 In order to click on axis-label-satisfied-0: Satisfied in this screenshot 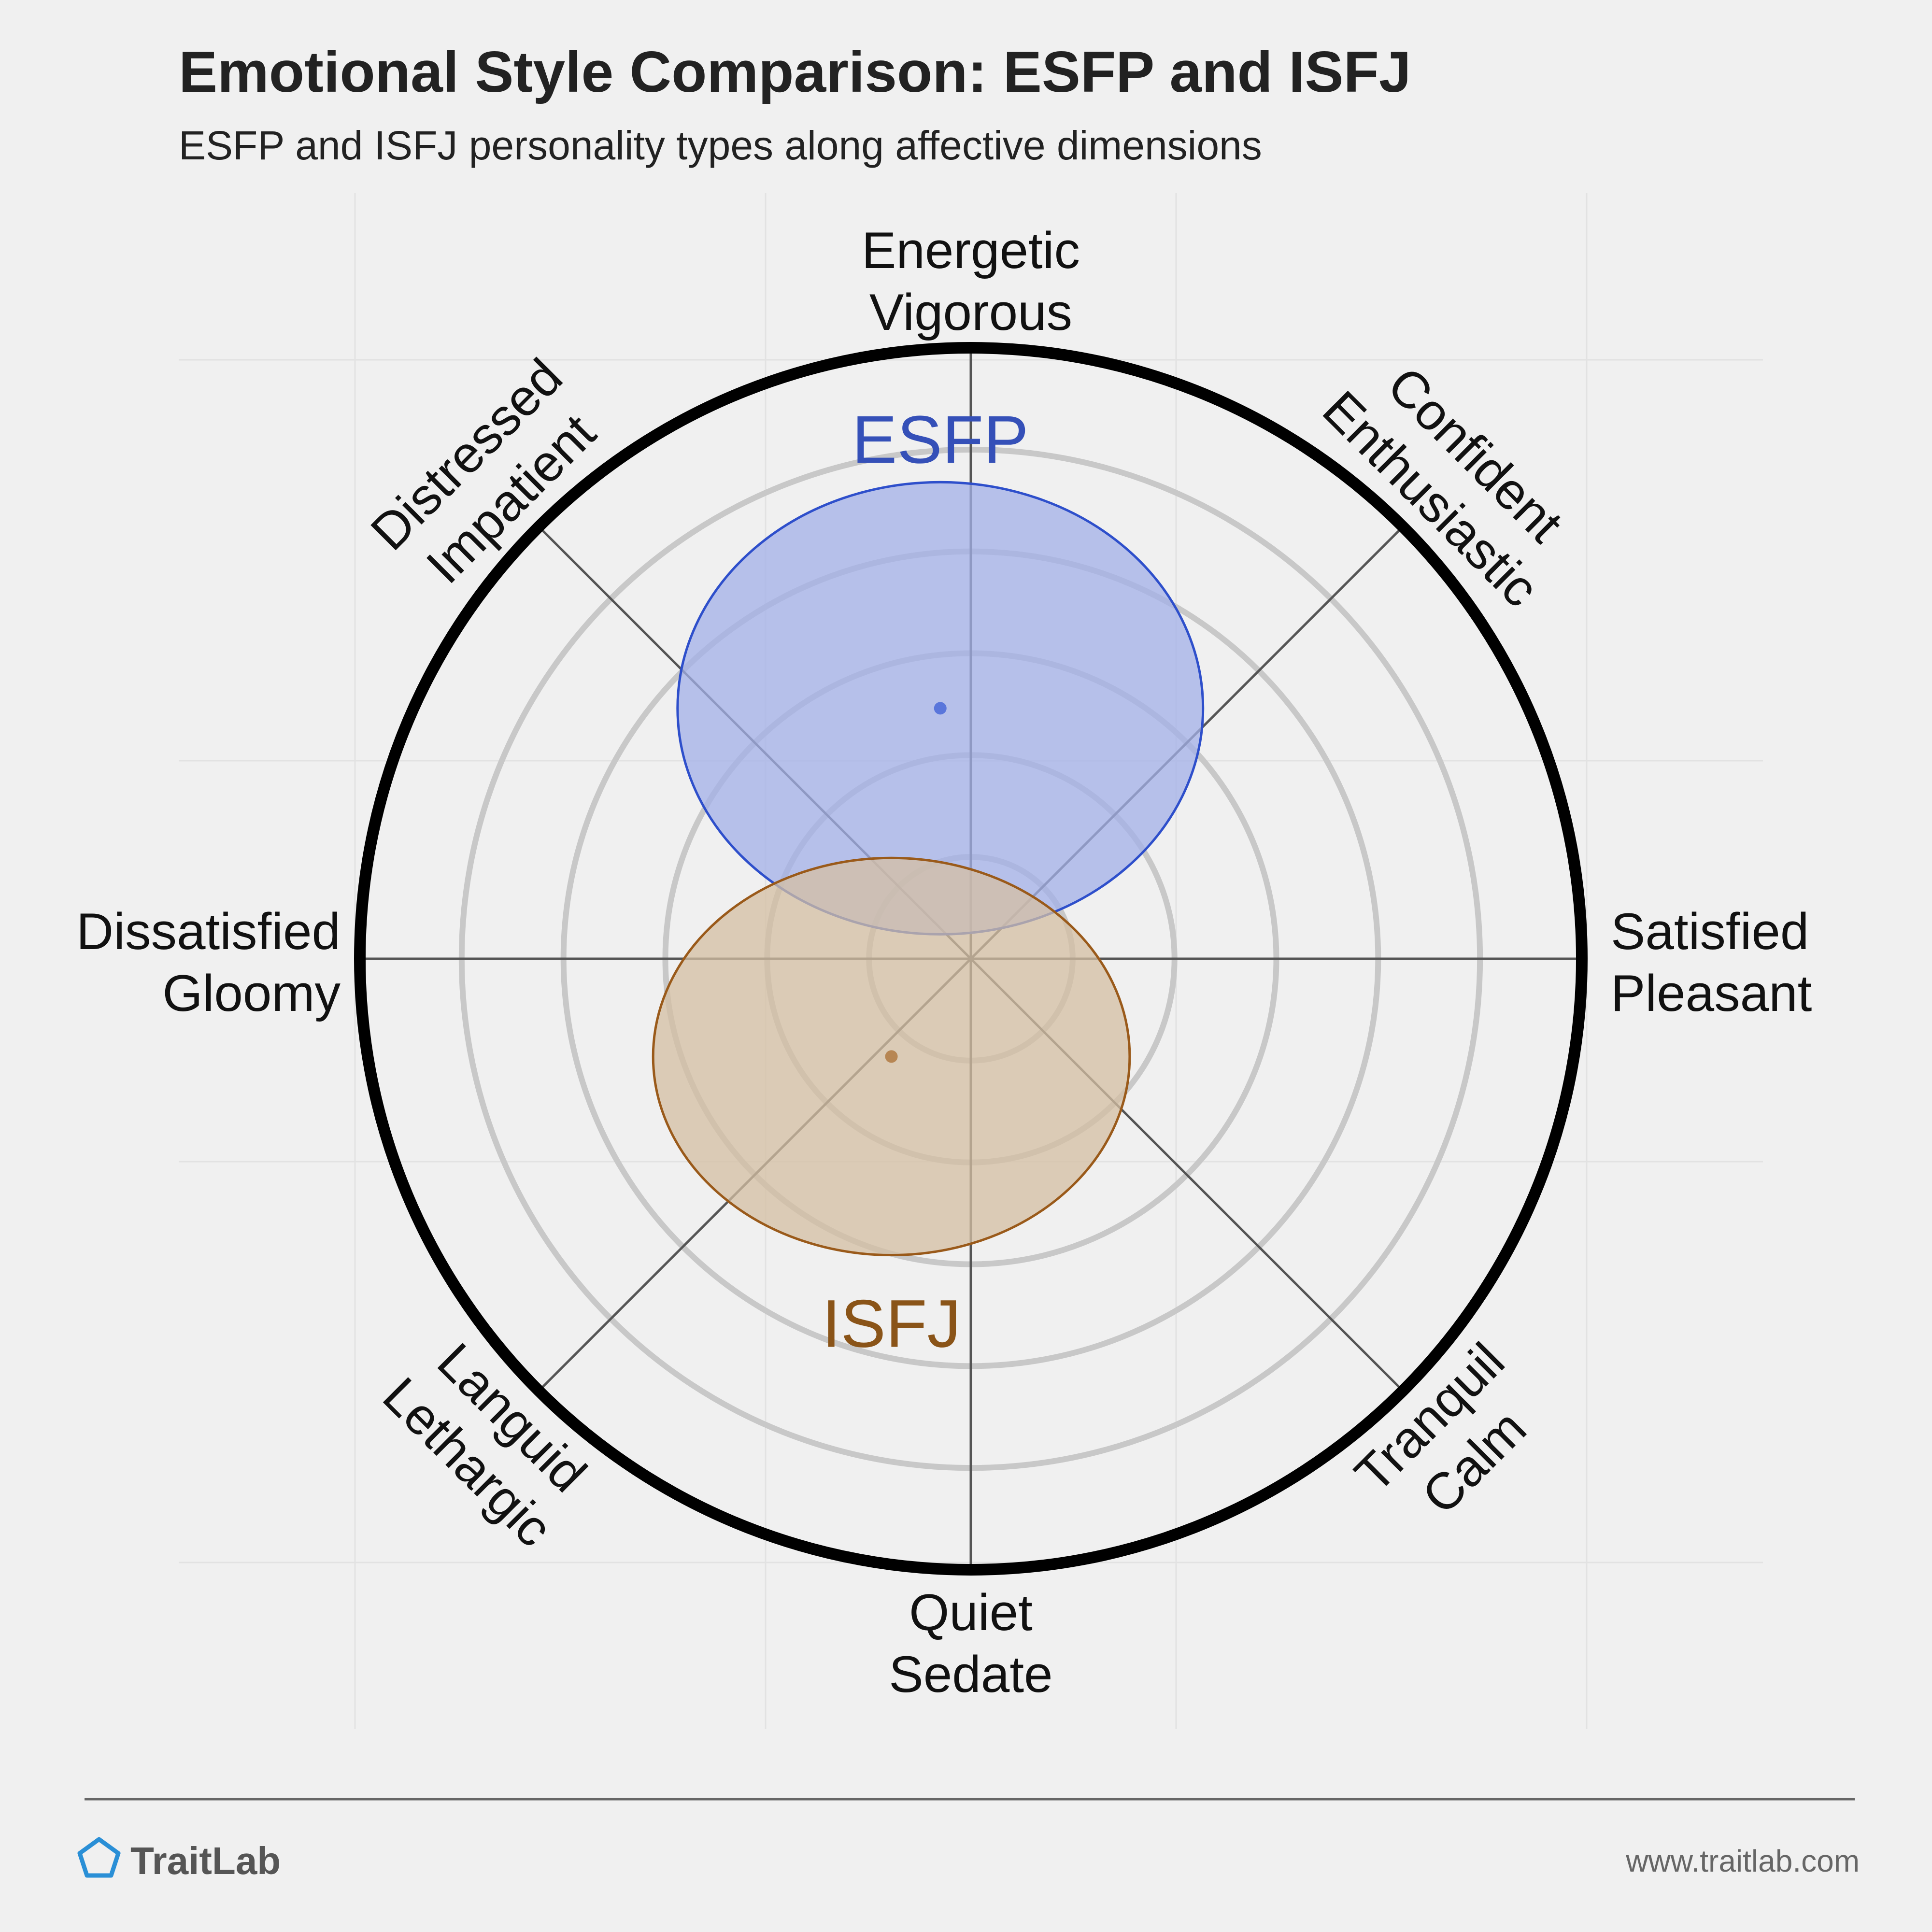, I will do `click(1710, 931)`.